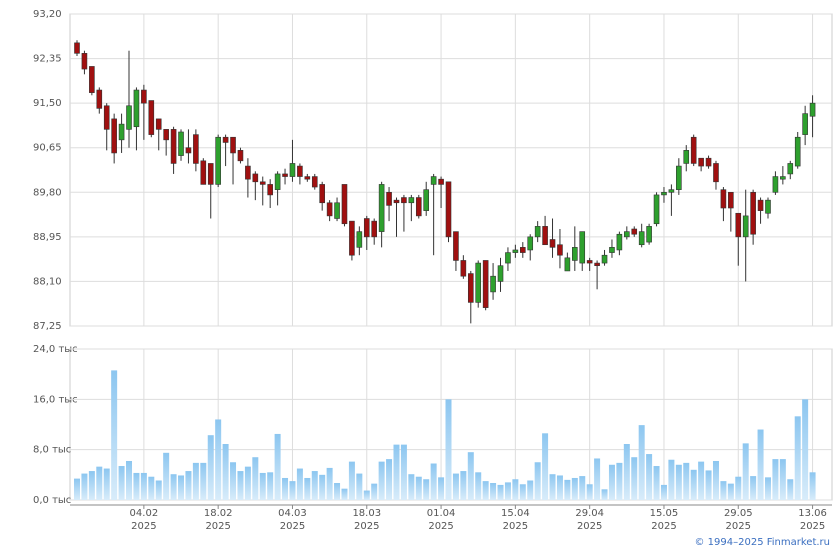  Describe the element at coordinates (441, 513) in the screenshot. I see `x-tick-label: 01.04` at that location.